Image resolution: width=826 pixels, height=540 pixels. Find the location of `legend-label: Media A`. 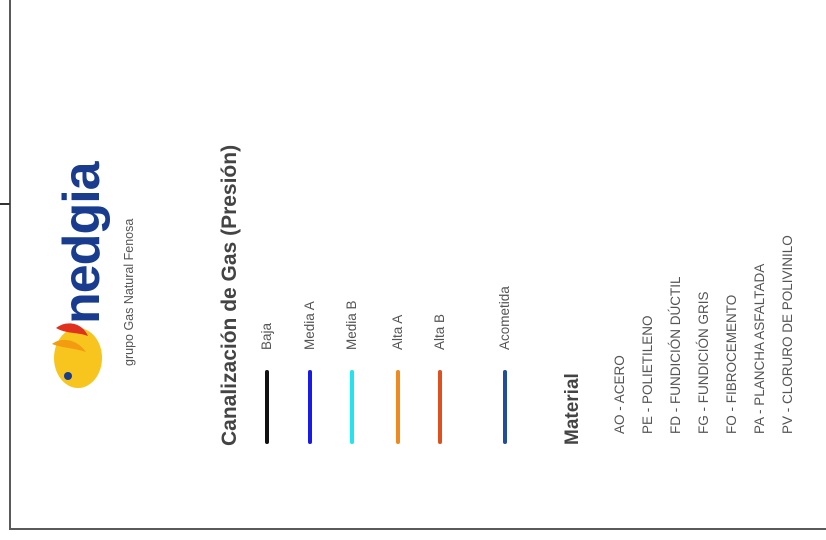

legend-label: Media A is located at coordinates (309, 325).